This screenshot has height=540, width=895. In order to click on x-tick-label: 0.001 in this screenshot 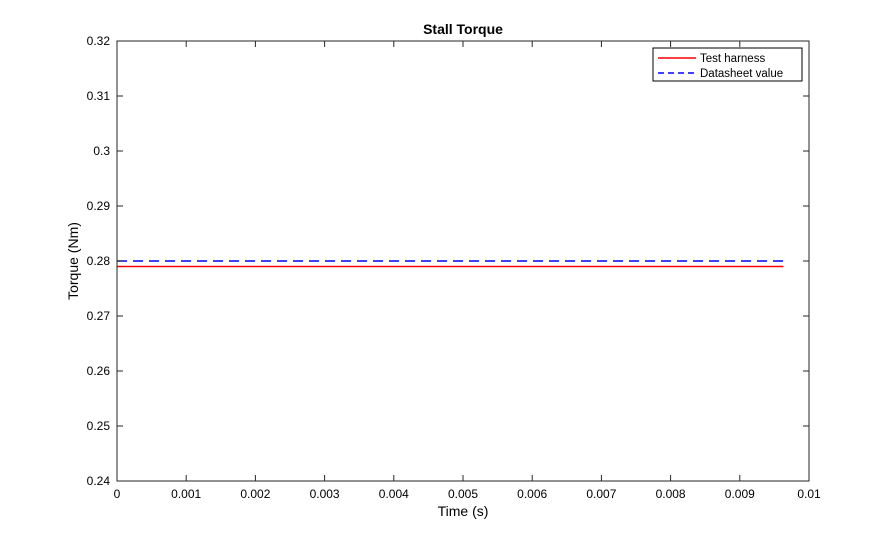, I will do `click(186, 494)`.